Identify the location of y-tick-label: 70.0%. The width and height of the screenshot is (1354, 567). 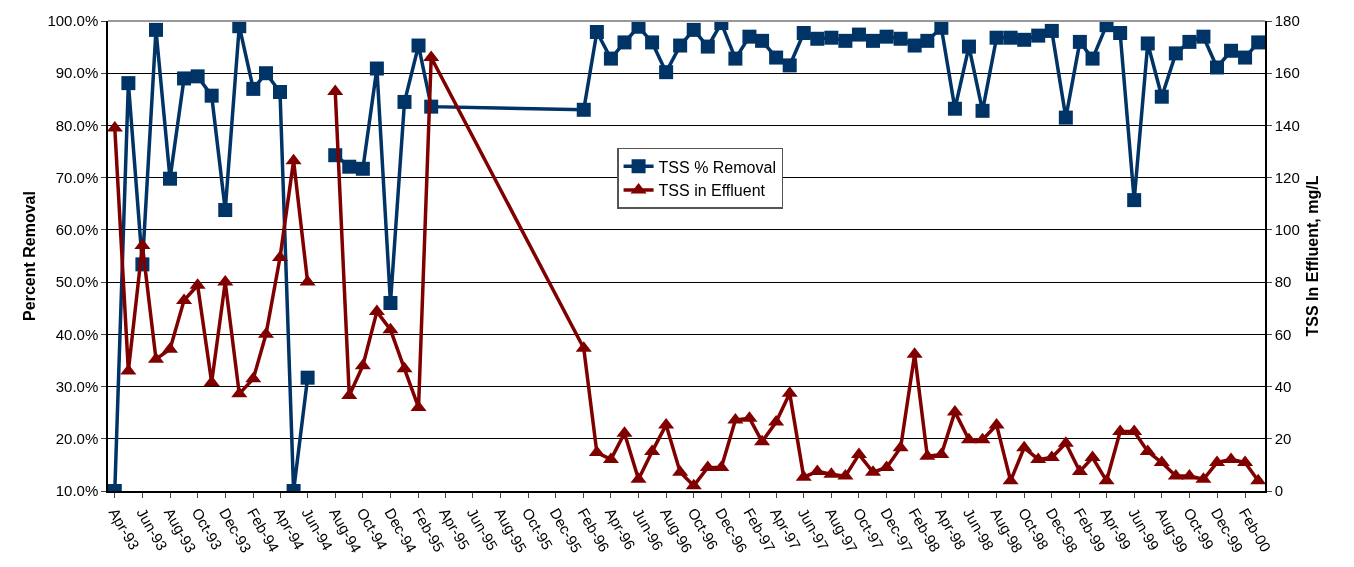
(77, 177).